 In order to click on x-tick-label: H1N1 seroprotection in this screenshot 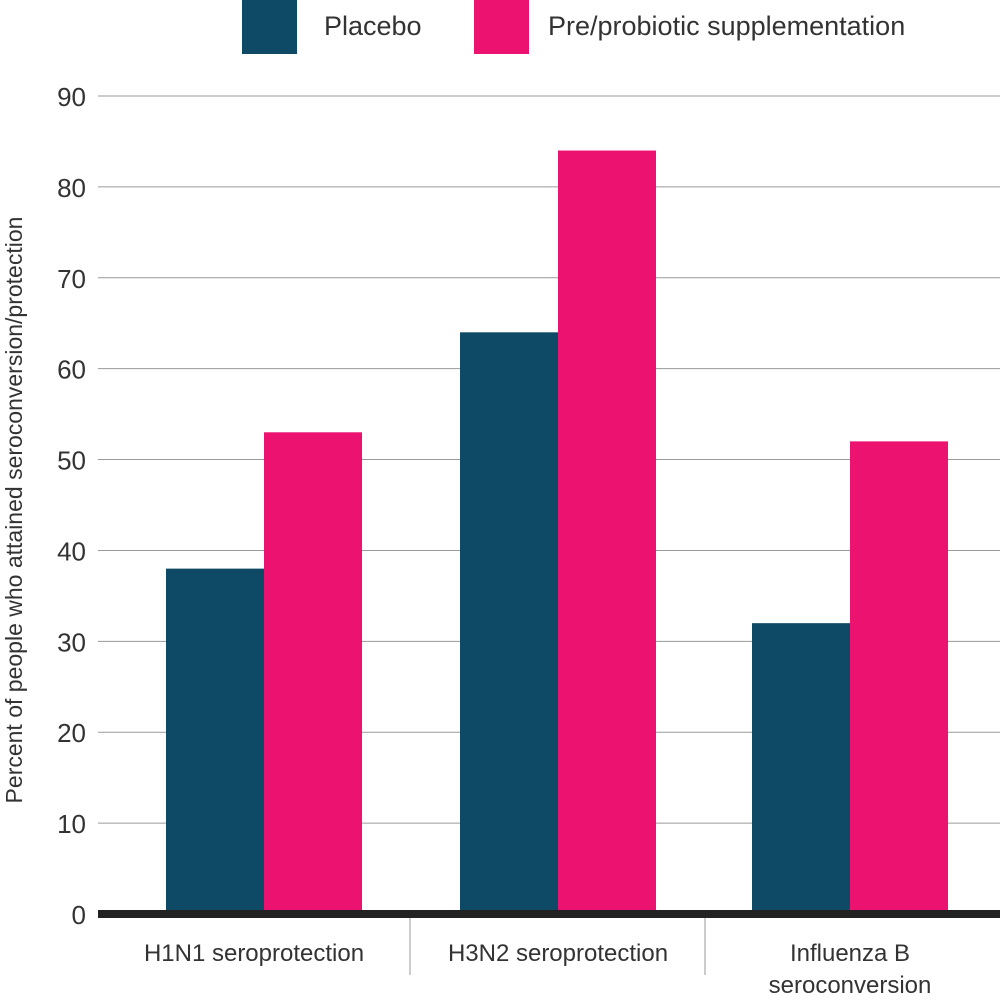, I will do `click(254, 953)`.